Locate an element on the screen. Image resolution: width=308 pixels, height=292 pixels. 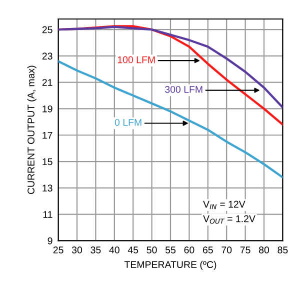
annotation: 0 LFM is located at coordinates (128, 122).